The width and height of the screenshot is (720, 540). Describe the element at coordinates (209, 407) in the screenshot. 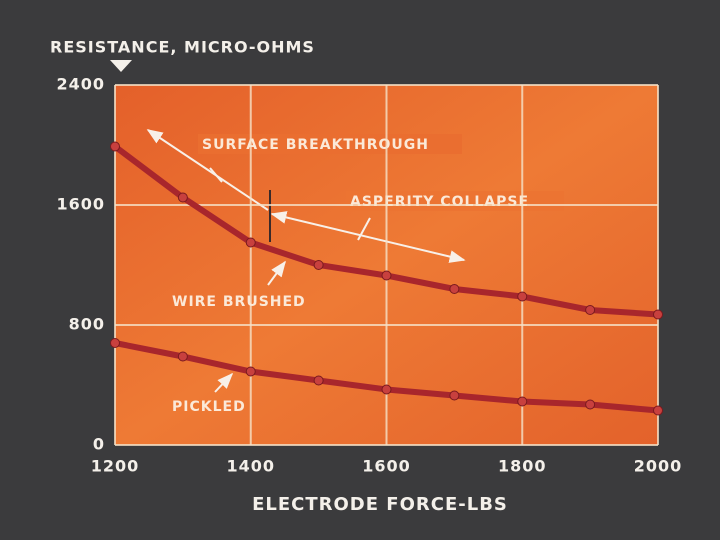

I see `series-label: PICKLED` at that location.